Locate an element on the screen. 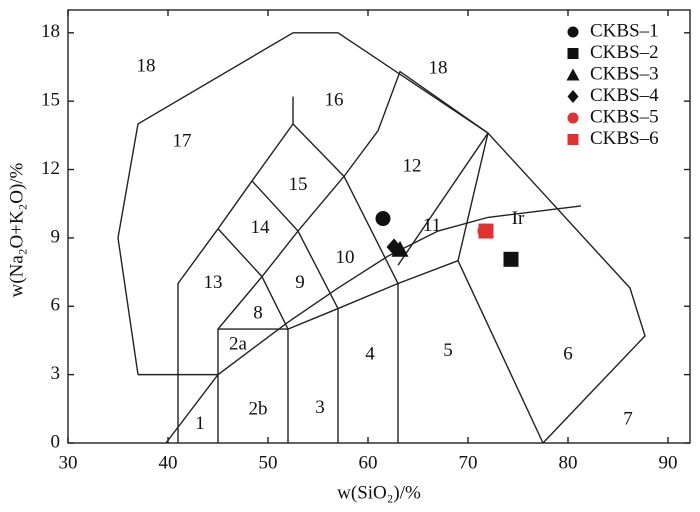 The height and width of the screenshot is (512, 700). x-tick-label: 80 is located at coordinates (568, 462).